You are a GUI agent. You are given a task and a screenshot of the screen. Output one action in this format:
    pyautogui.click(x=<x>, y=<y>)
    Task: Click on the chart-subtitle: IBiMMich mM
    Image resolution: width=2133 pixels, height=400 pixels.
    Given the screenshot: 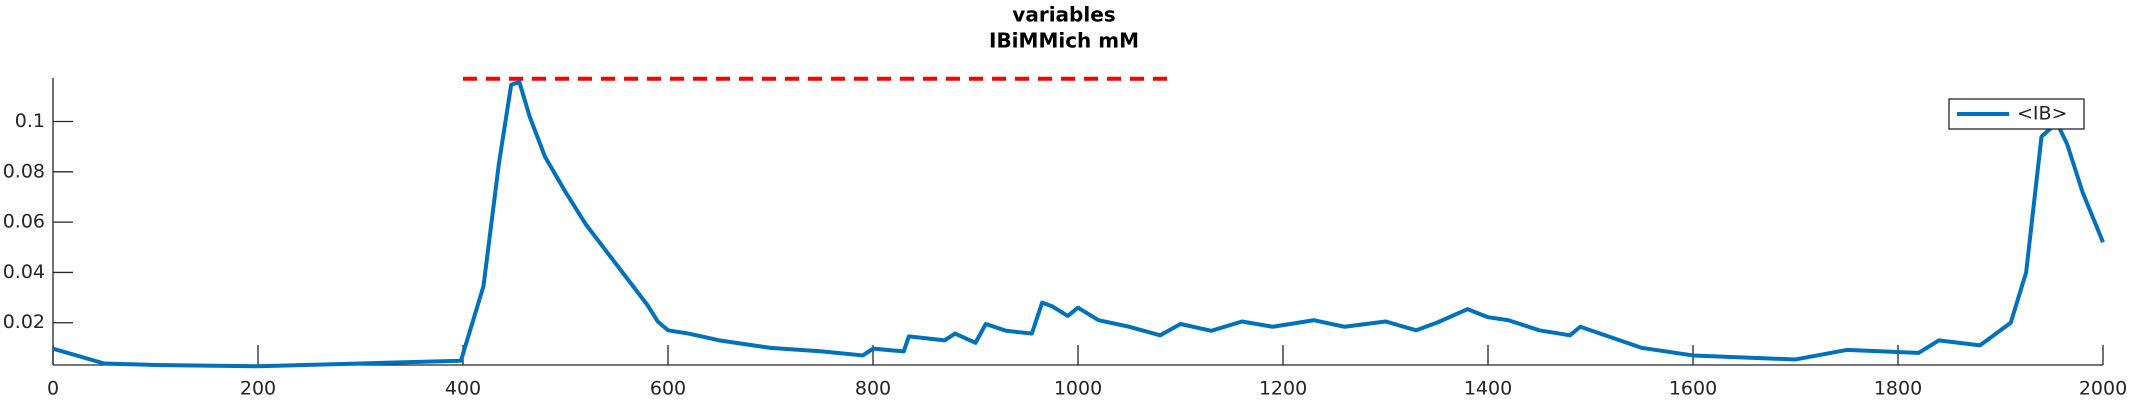 What is the action you would take?
    pyautogui.click(x=1064, y=41)
    